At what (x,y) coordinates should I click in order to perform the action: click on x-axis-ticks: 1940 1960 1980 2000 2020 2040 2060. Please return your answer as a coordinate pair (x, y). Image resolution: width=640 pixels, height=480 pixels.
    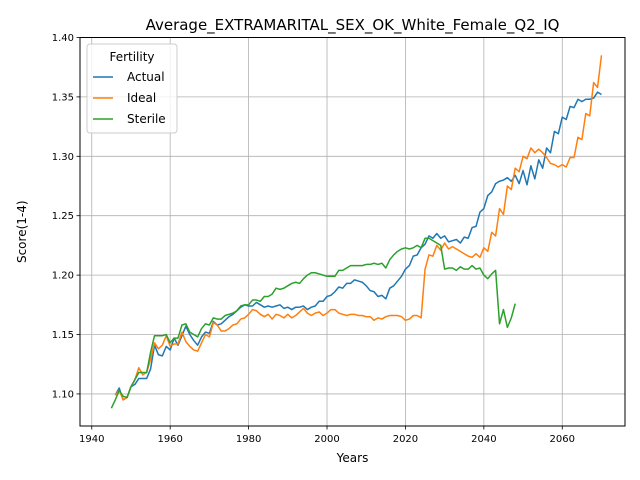
    Looking at the image, I should click on (327, 435).